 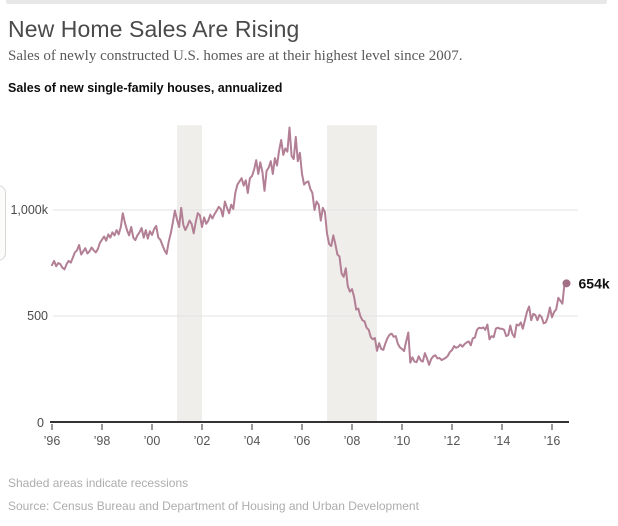 What do you see at coordinates (154, 29) in the screenshot?
I see `page-title: New Home Sales Are Rising` at bounding box center [154, 29].